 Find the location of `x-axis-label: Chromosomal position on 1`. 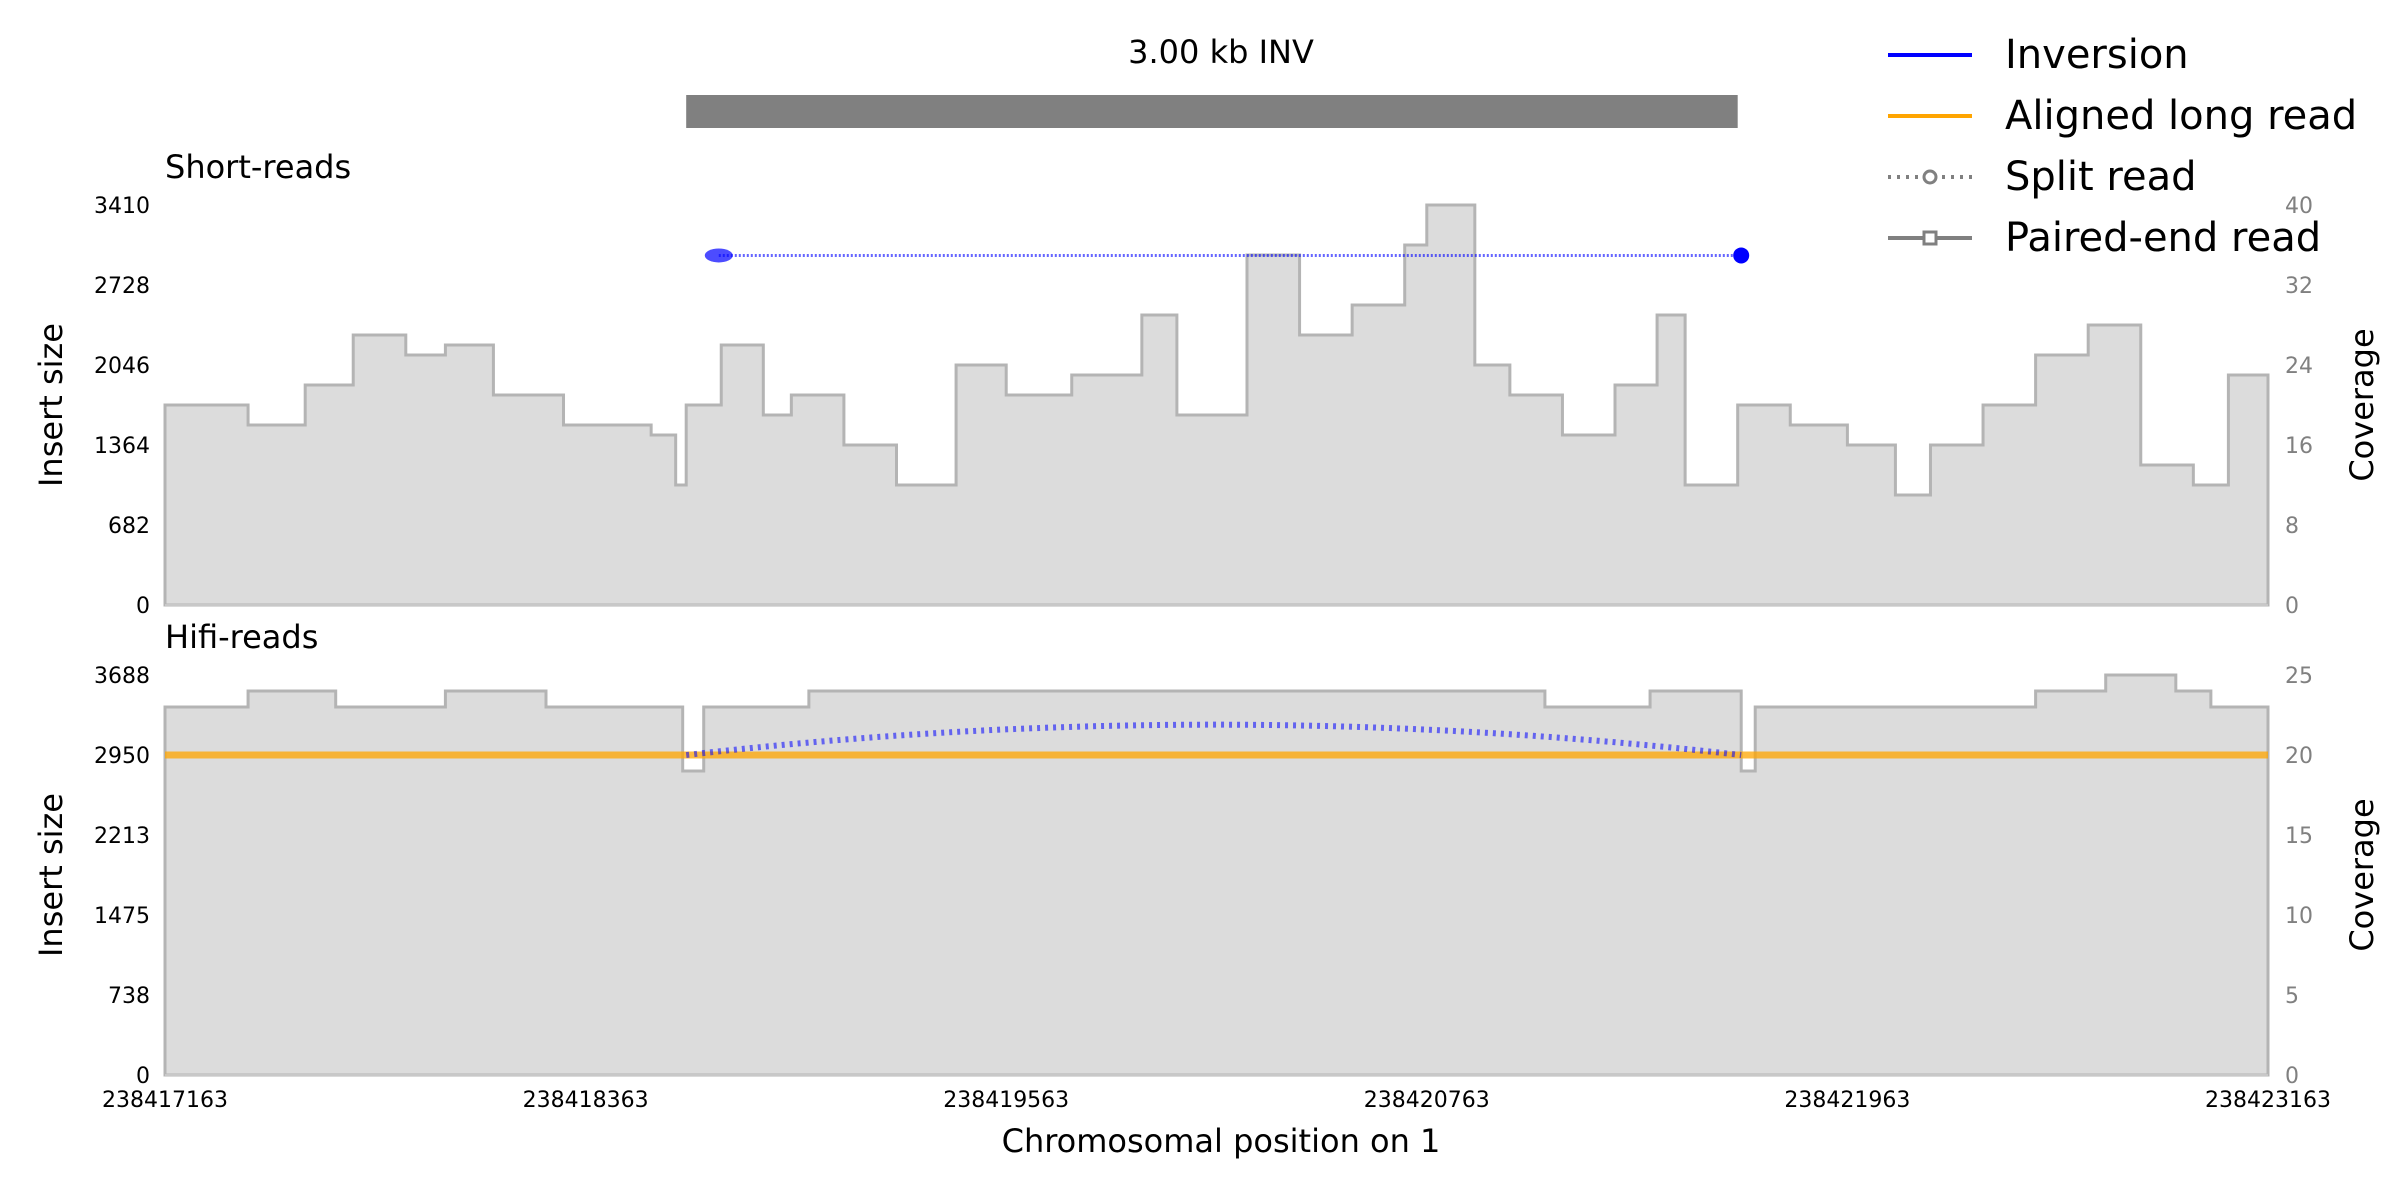

x-axis-label: Chromosomal position on 1 is located at coordinates (1221, 1141).